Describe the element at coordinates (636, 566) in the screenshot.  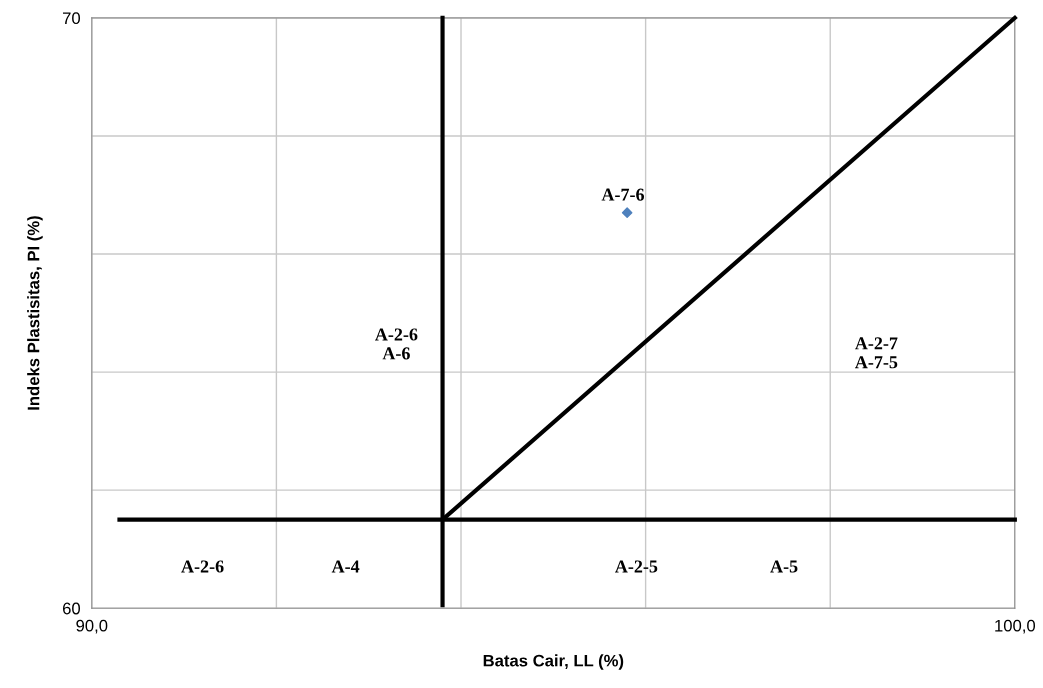
I see `annotation: A-2-5` at that location.